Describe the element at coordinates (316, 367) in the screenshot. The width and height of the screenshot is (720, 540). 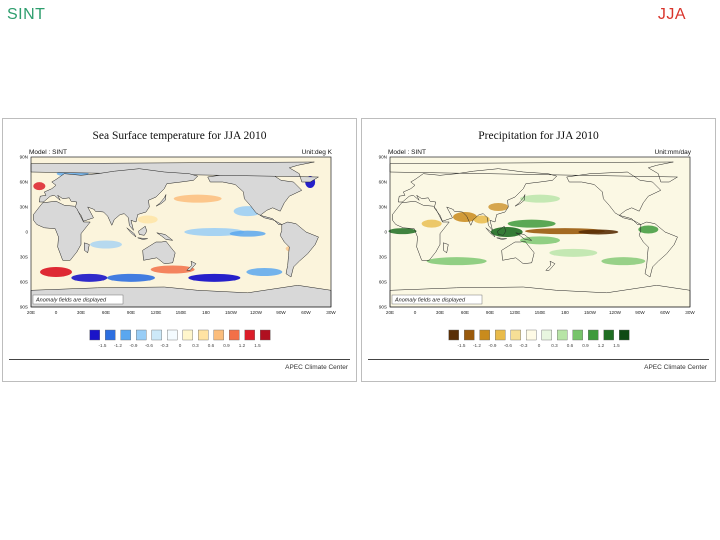
I see `sst-credit: APEC Climate Center` at that location.